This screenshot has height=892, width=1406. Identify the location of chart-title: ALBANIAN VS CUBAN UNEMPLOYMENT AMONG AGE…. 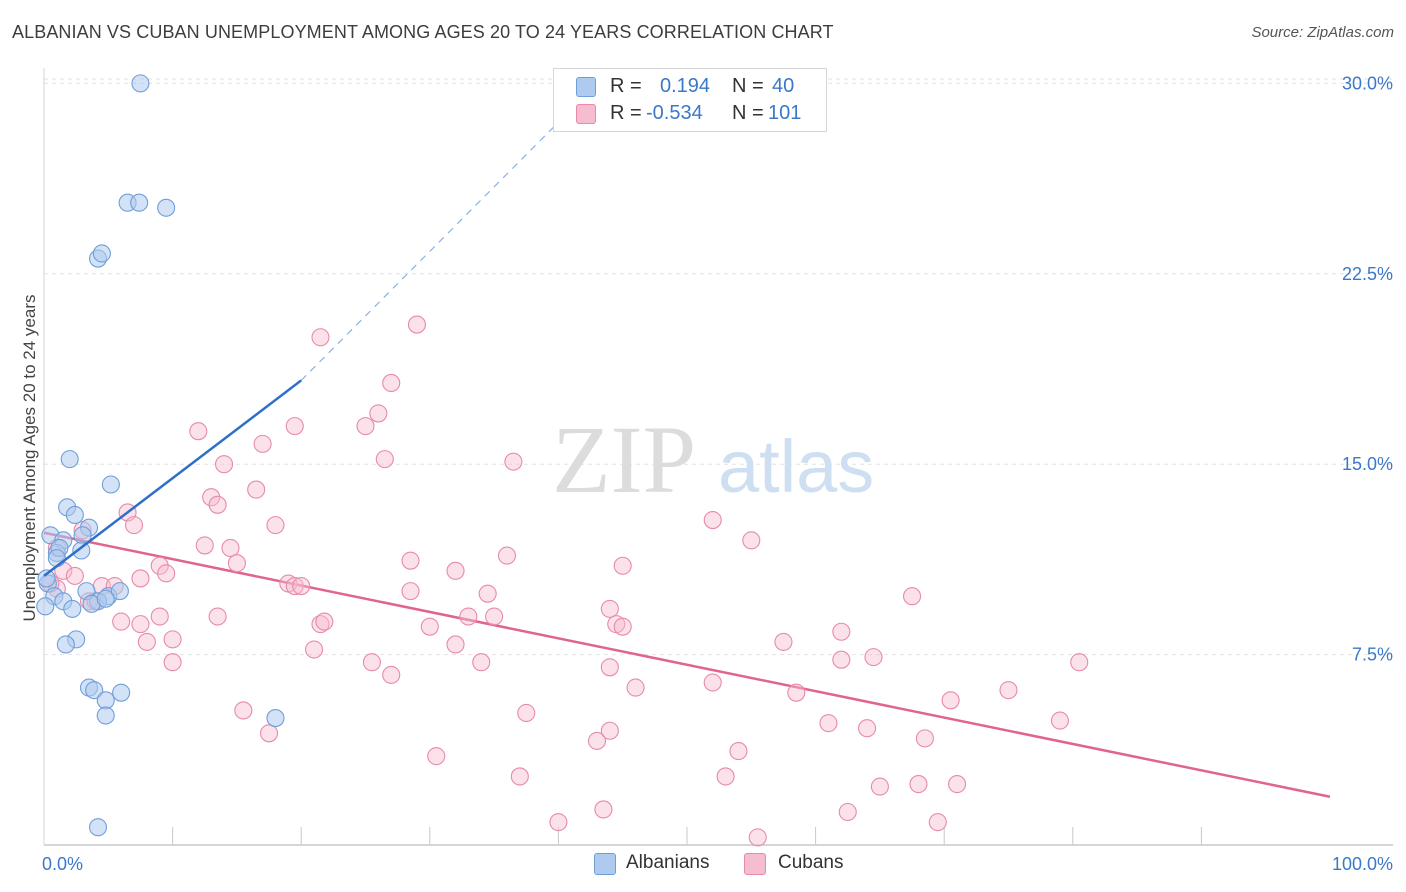
(423, 32).